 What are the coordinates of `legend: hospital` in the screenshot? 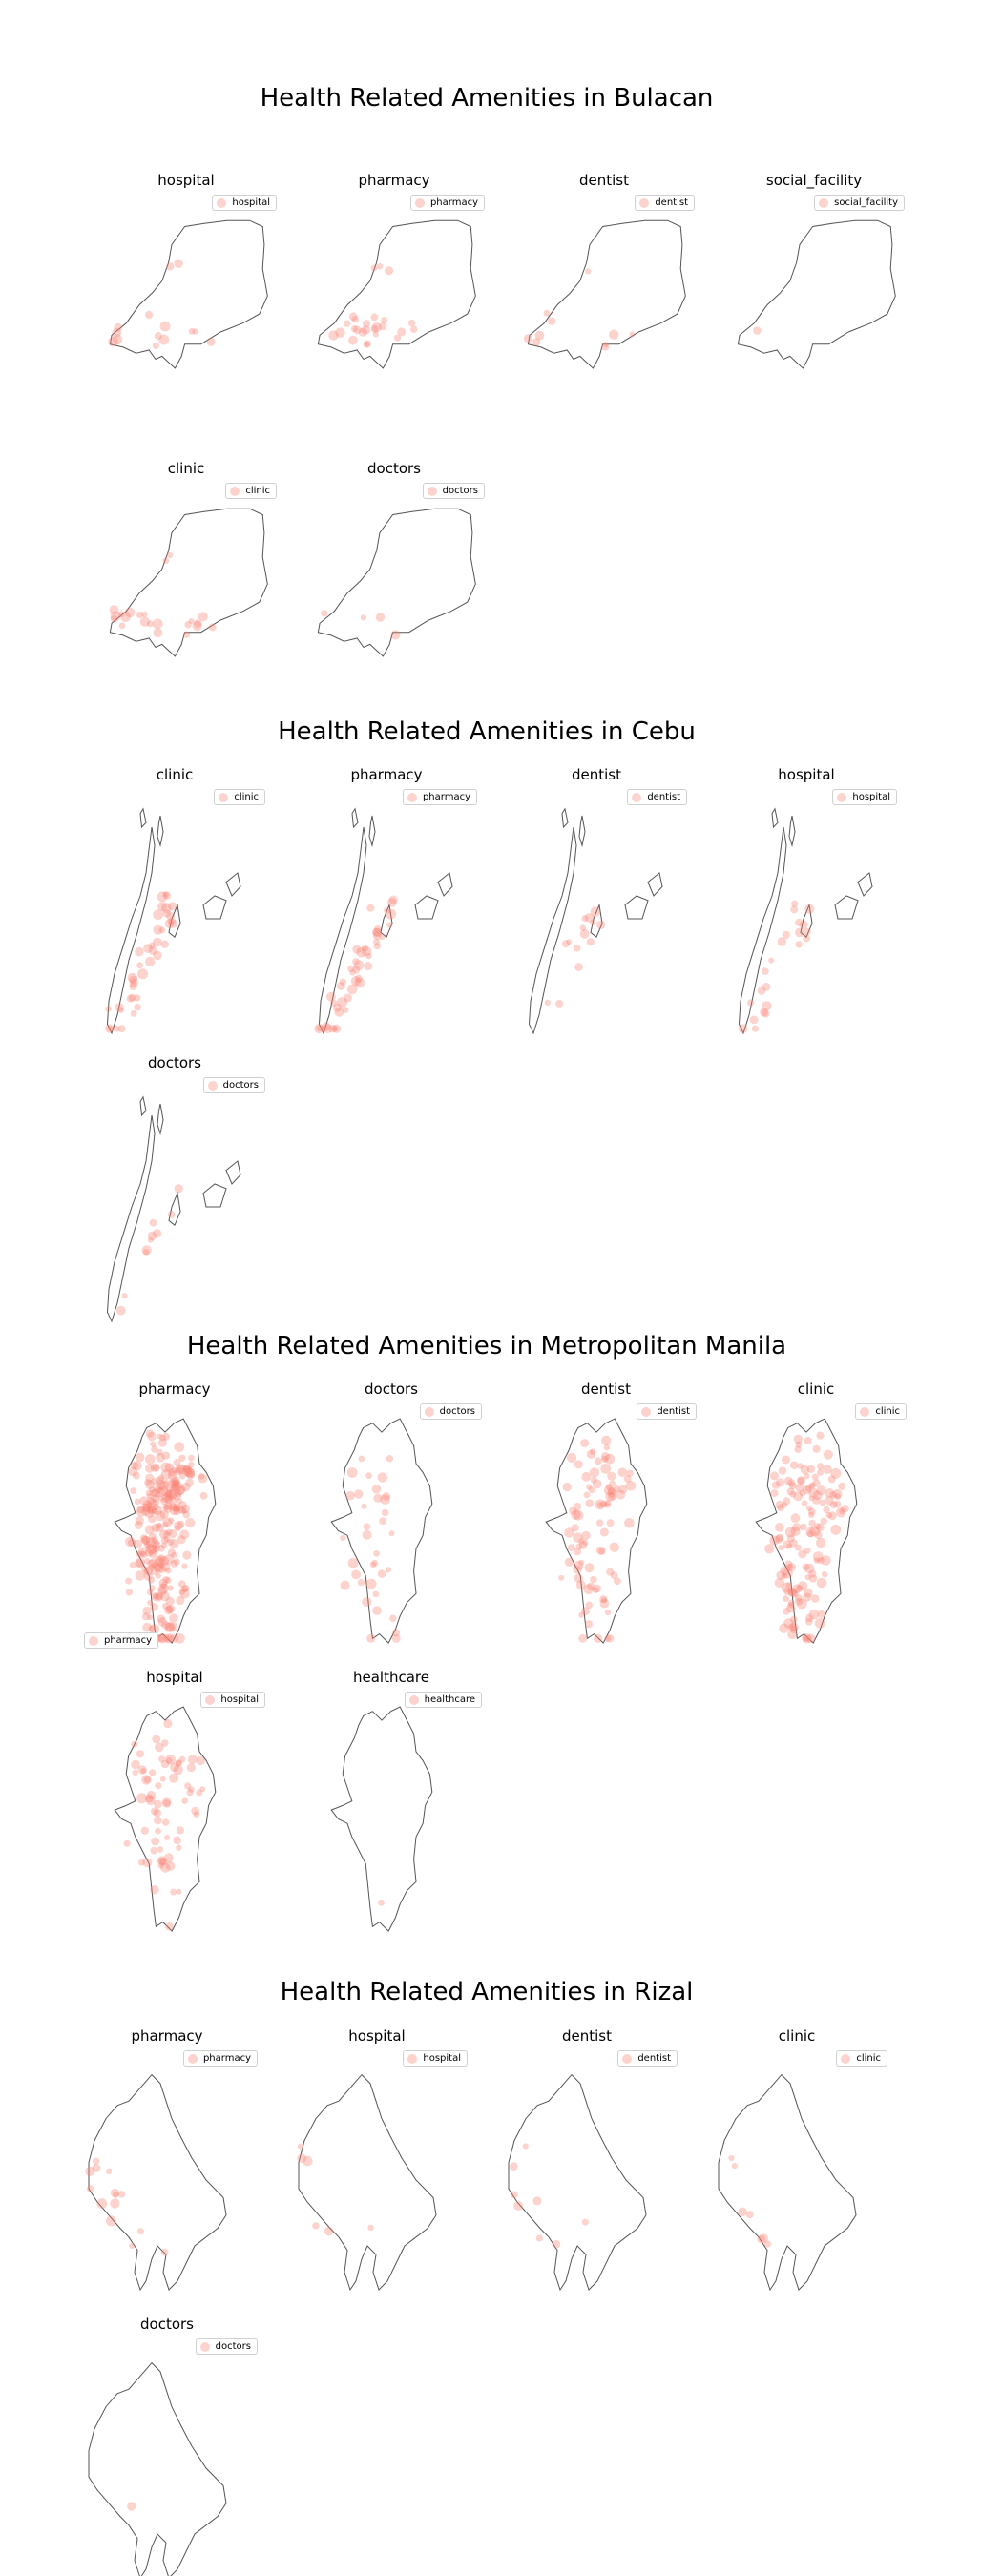 It's located at (435, 2058).